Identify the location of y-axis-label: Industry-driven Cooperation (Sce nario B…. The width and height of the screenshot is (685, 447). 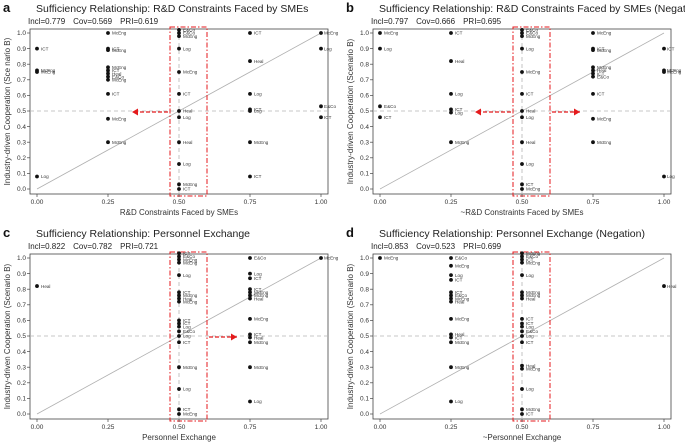
(7, 111).